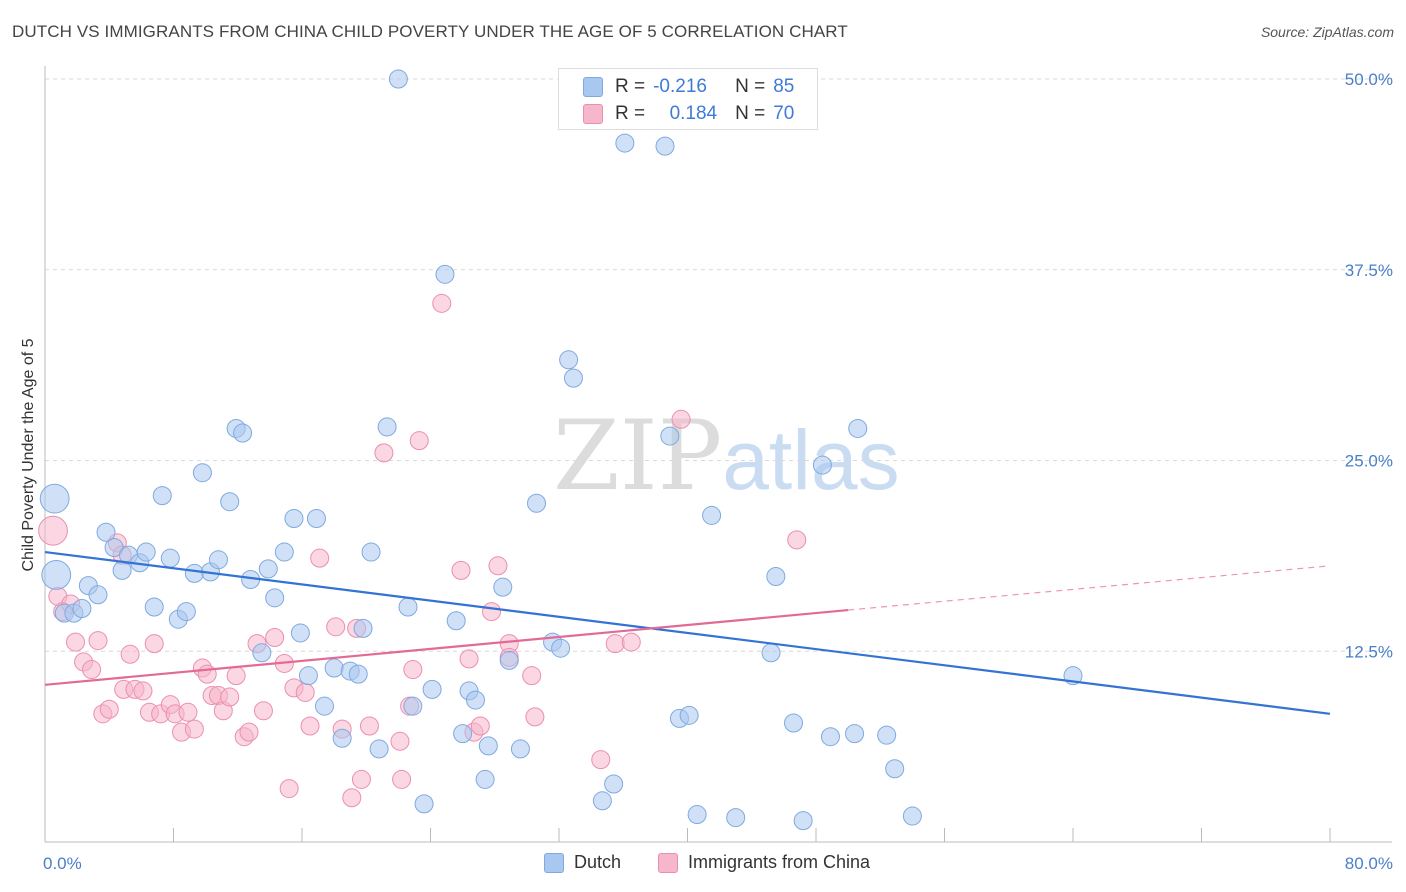 The width and height of the screenshot is (1406, 892). Describe the element at coordinates (779, 862) in the screenshot. I see `china-legend-label: Immigrants from China` at that location.